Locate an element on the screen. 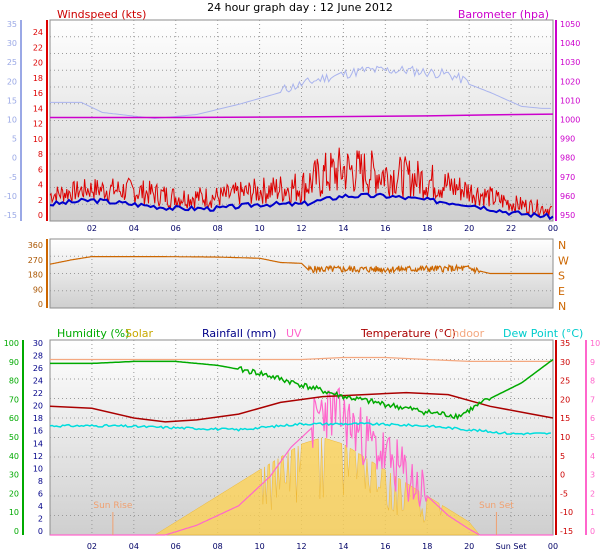  rainfall-axis-tick: 22 is located at coordinates (38, 393).